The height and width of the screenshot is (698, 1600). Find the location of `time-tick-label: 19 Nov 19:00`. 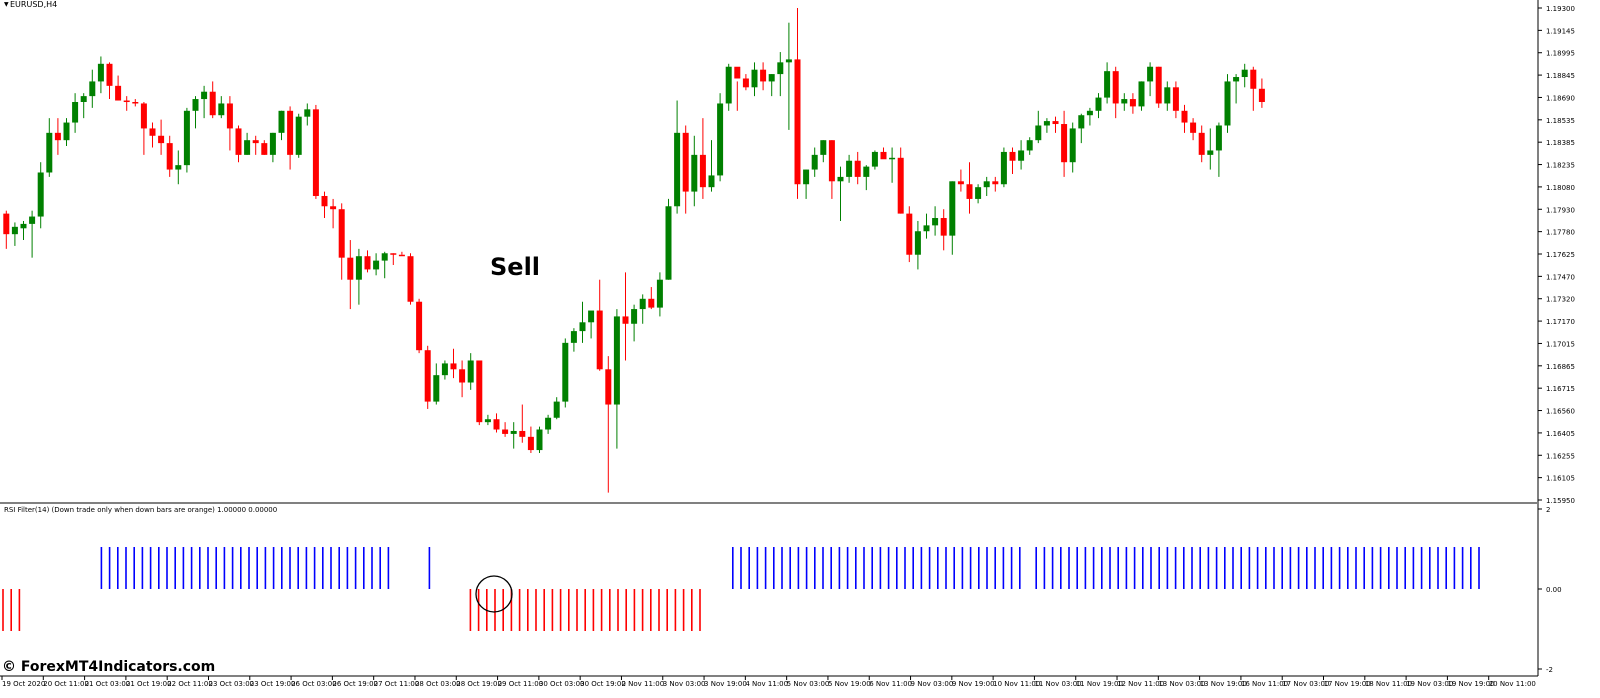

time-tick-label: 19 Nov 19:00 is located at coordinates (1470, 684).